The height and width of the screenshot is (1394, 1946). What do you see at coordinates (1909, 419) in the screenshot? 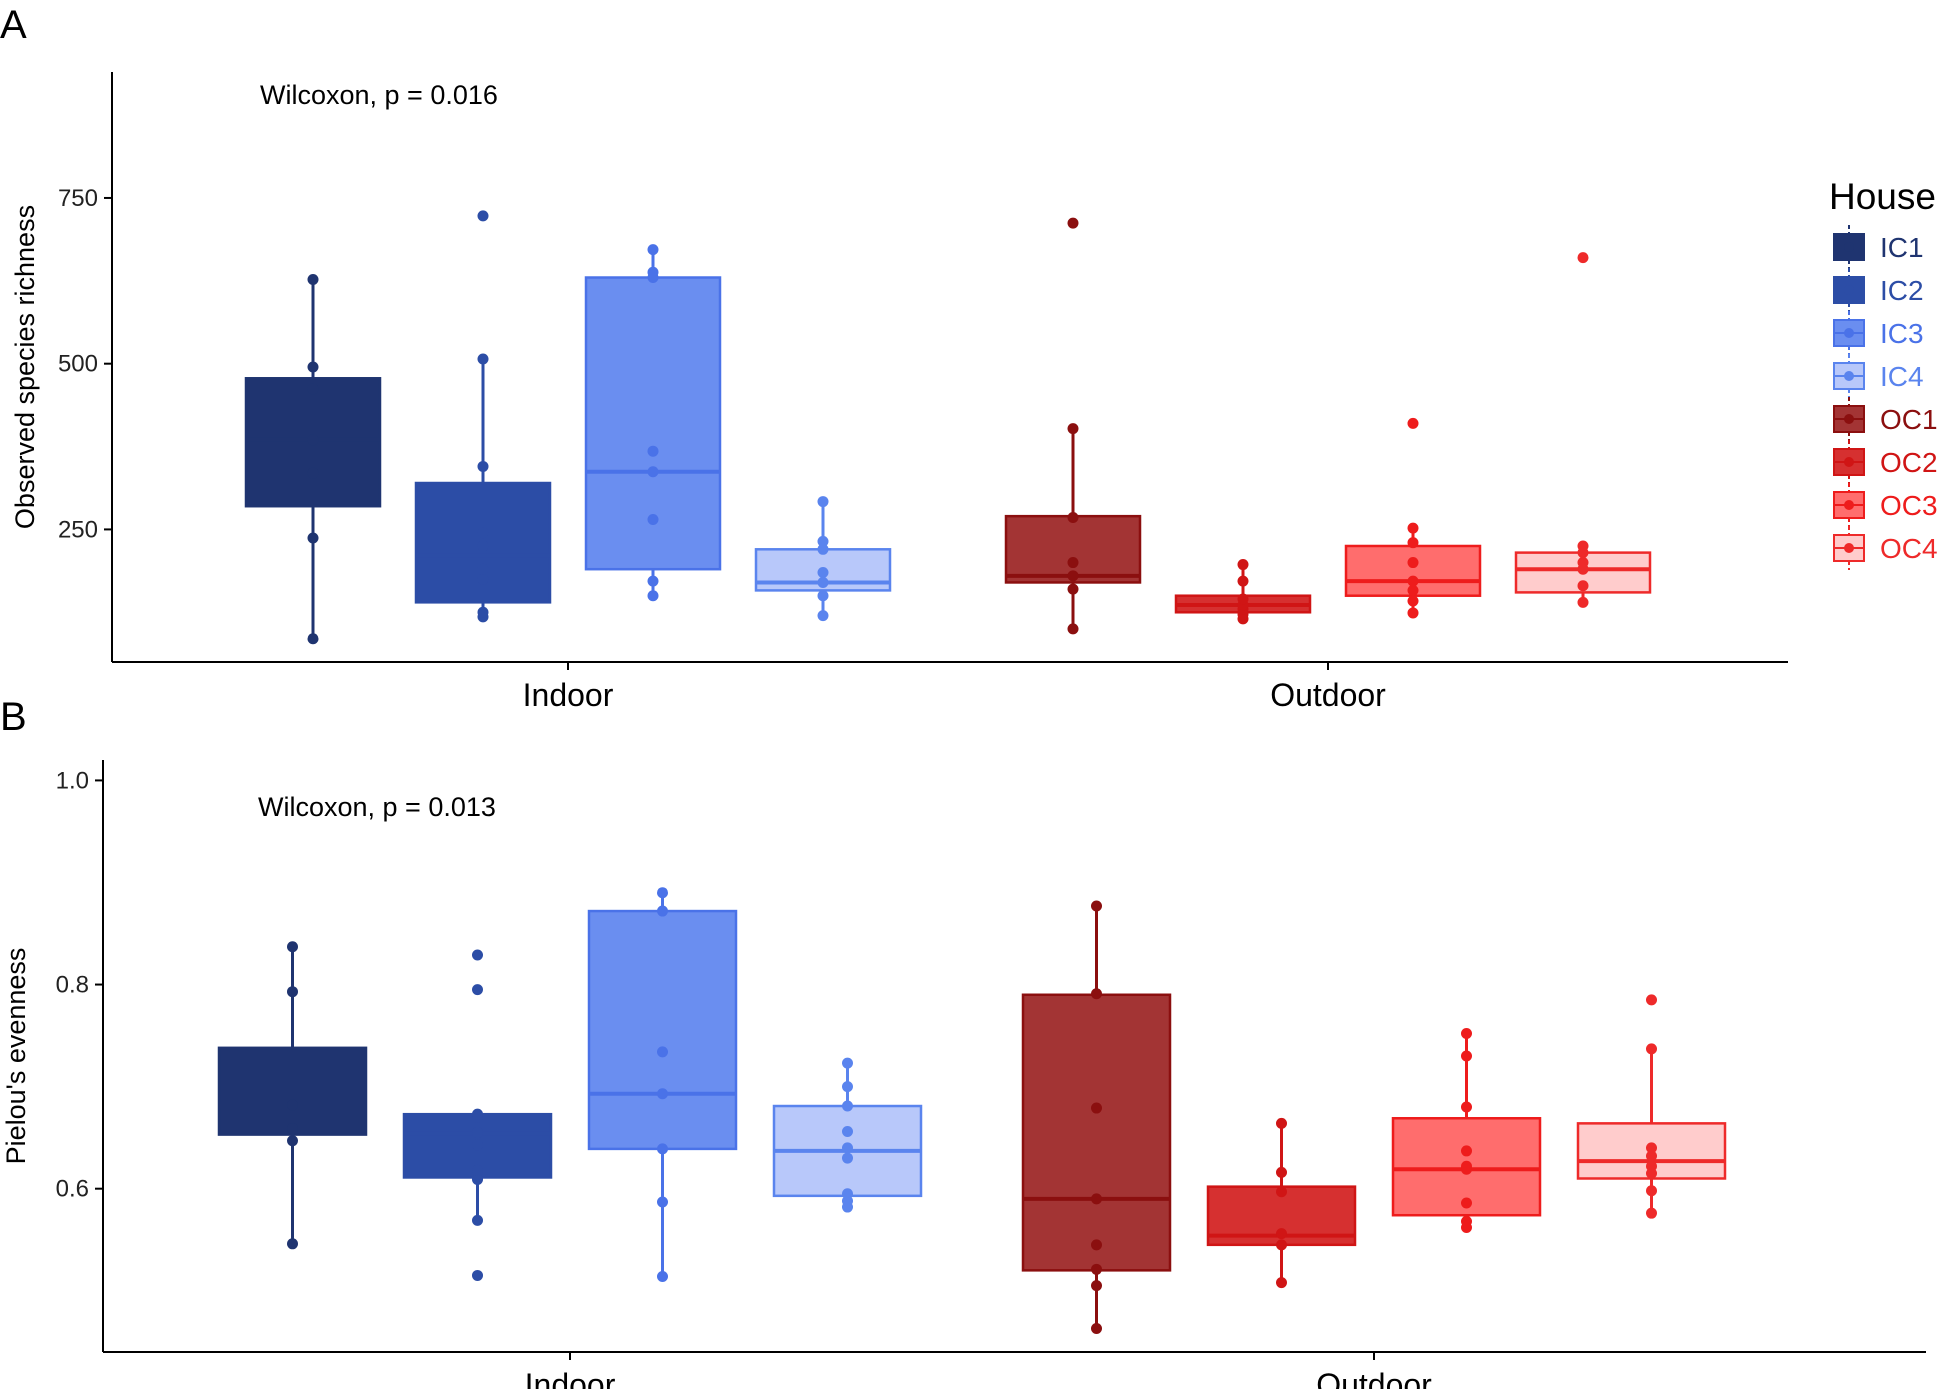
I see `legend-label: OC1` at bounding box center [1909, 419].